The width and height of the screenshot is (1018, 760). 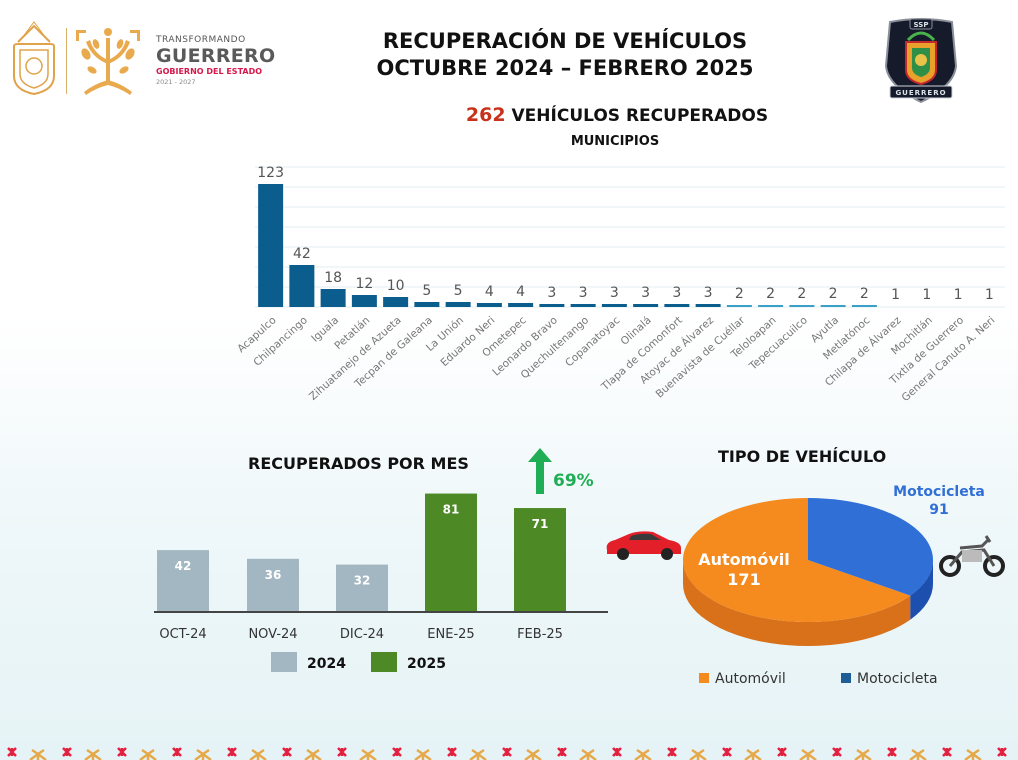 What do you see at coordinates (333, 278) in the screenshot?
I see `bar-value-label: 18` at bounding box center [333, 278].